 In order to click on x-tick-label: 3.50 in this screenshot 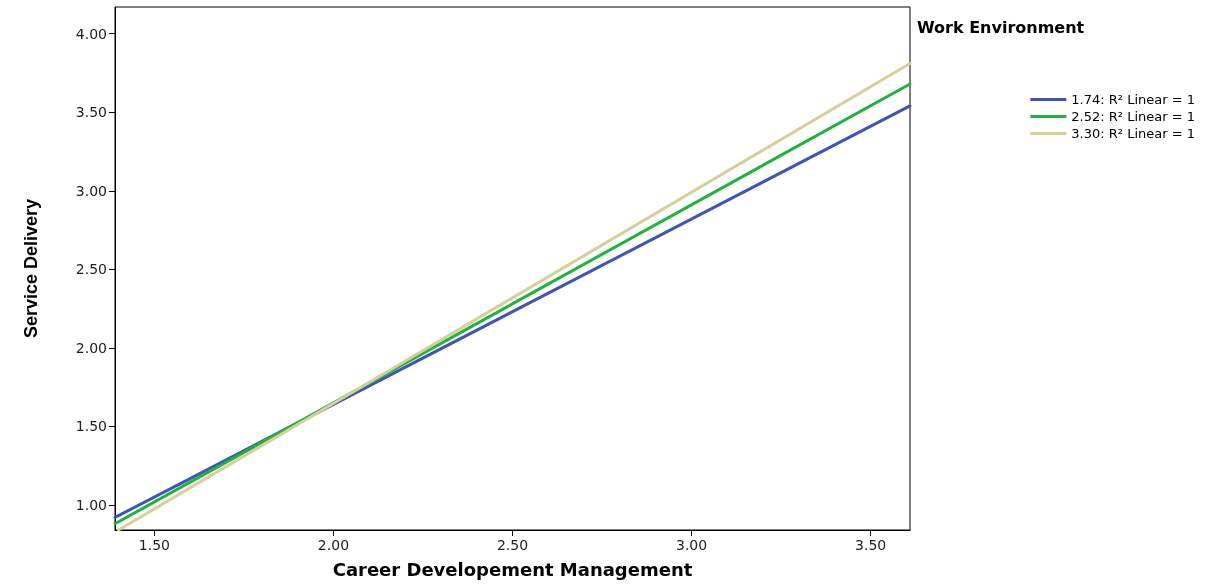, I will do `click(871, 545)`.